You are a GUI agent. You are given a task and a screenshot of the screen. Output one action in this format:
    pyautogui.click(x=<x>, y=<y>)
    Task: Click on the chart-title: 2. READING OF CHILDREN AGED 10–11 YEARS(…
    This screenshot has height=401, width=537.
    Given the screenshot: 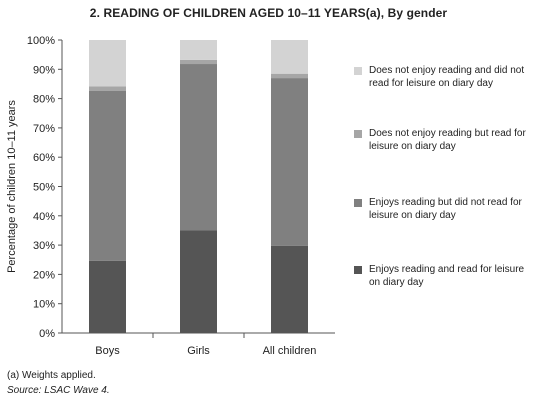 What is the action you would take?
    pyautogui.click(x=268, y=13)
    